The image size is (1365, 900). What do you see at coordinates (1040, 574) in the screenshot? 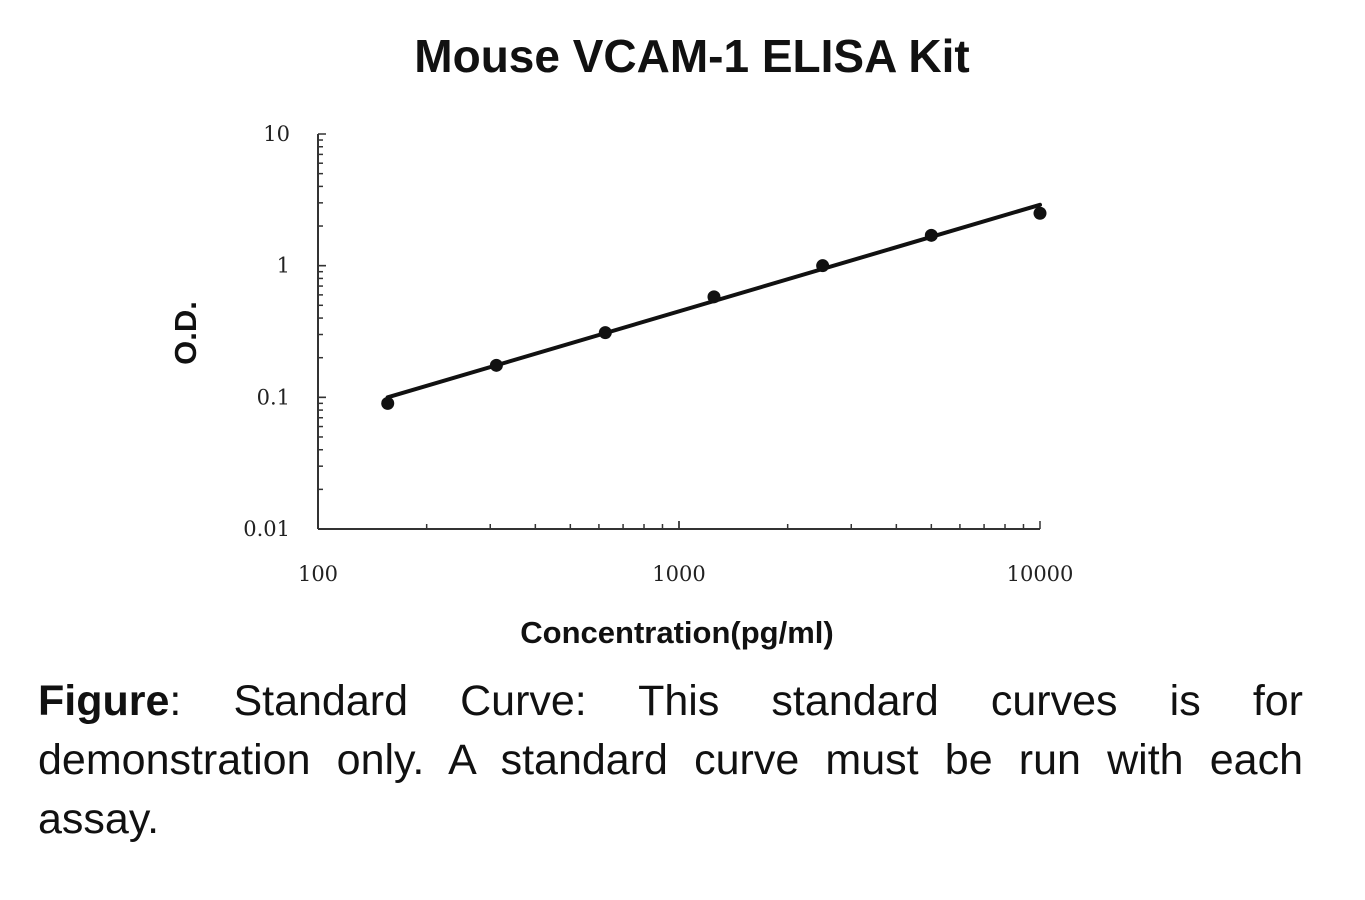
I see `x-tick-label: 10000` at bounding box center [1040, 574].